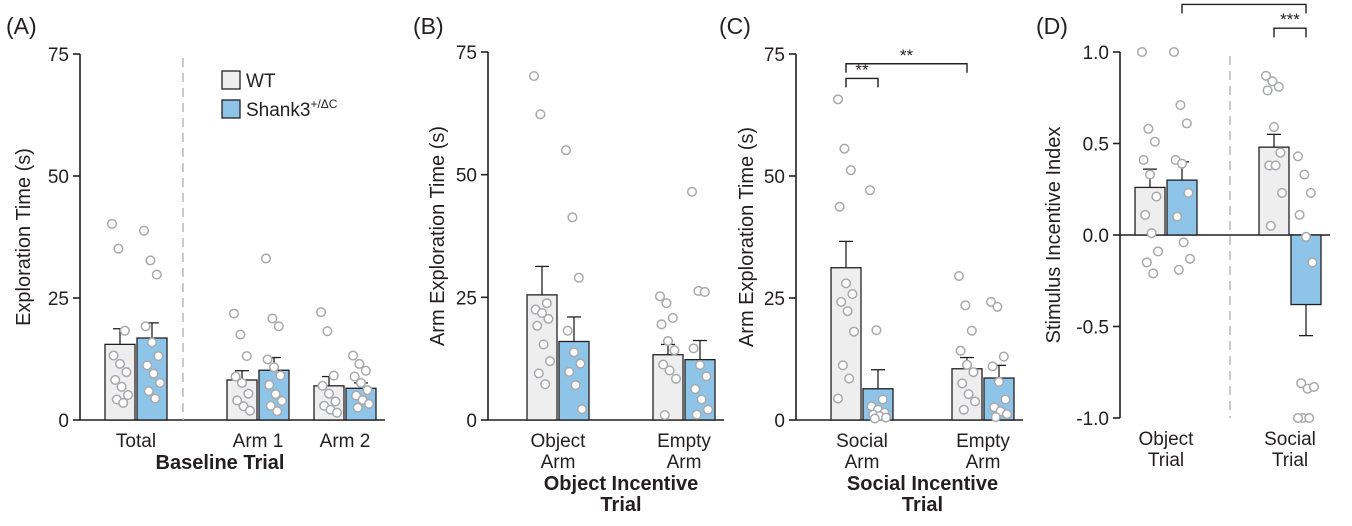 The height and width of the screenshot is (526, 1352). I want to click on y-tick-label: 0, so click(779, 421).